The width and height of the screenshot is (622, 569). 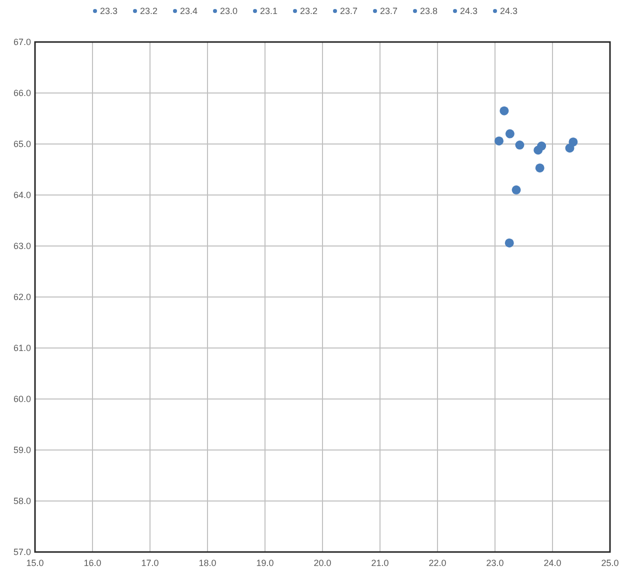 I want to click on x-tick-label: 24.0, so click(x=553, y=563).